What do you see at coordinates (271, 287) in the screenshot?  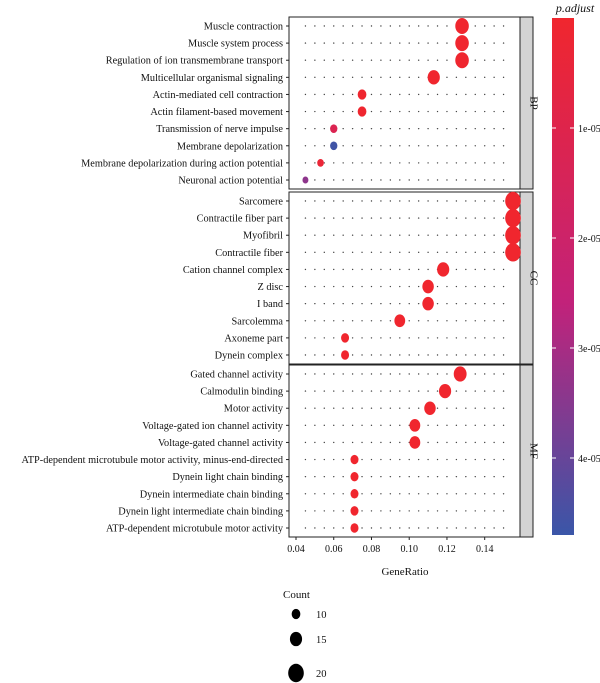 I see `term-label: Z disc` at bounding box center [271, 287].